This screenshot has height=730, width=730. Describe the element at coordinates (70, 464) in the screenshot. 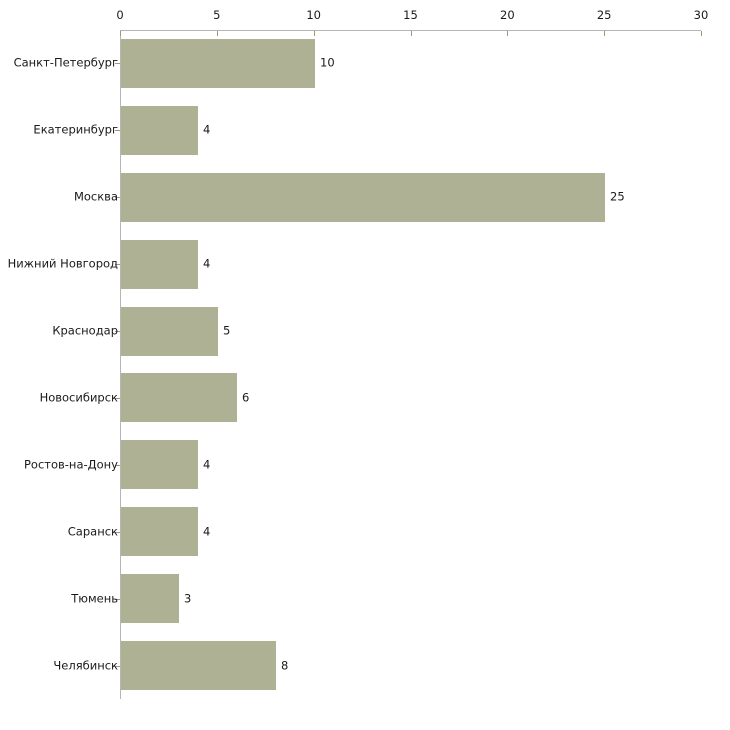

I see `category-label: Ростов-на-Дону` at that location.